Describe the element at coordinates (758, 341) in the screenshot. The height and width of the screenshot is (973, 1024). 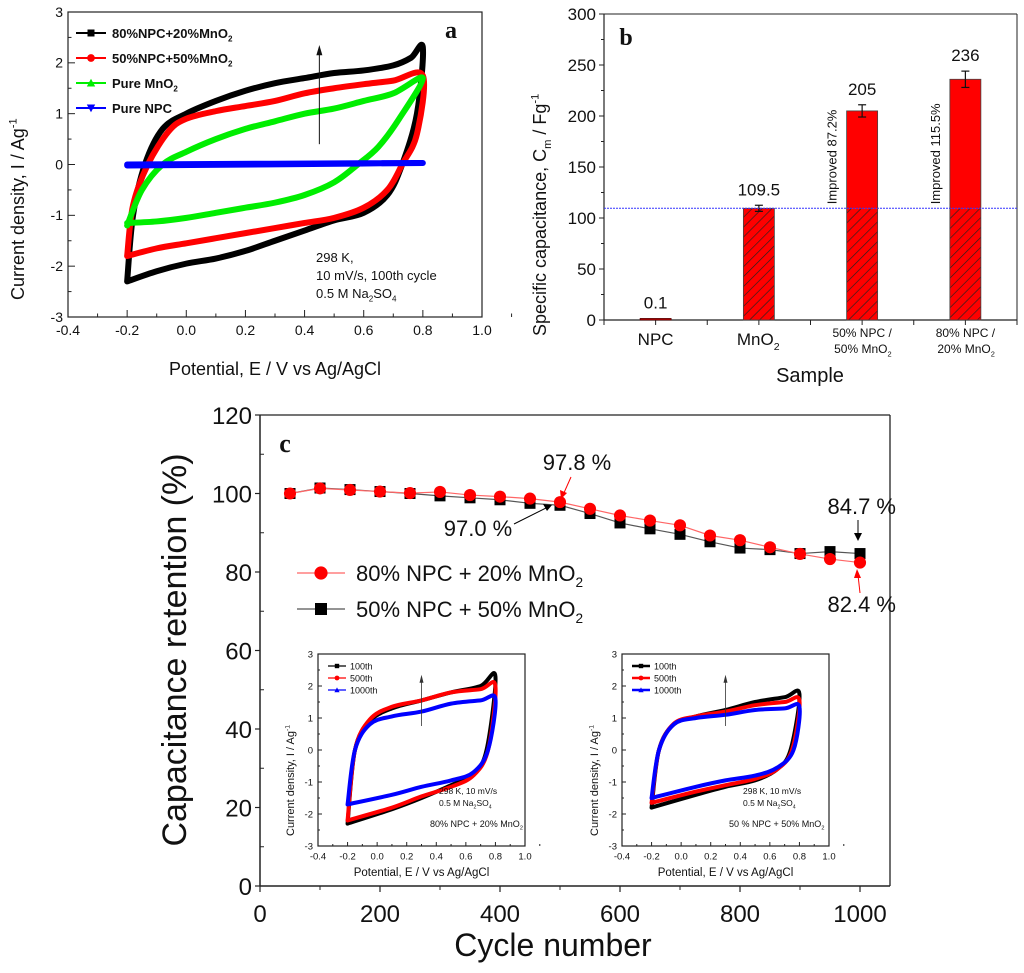
I see `category-label: MnO2` at that location.